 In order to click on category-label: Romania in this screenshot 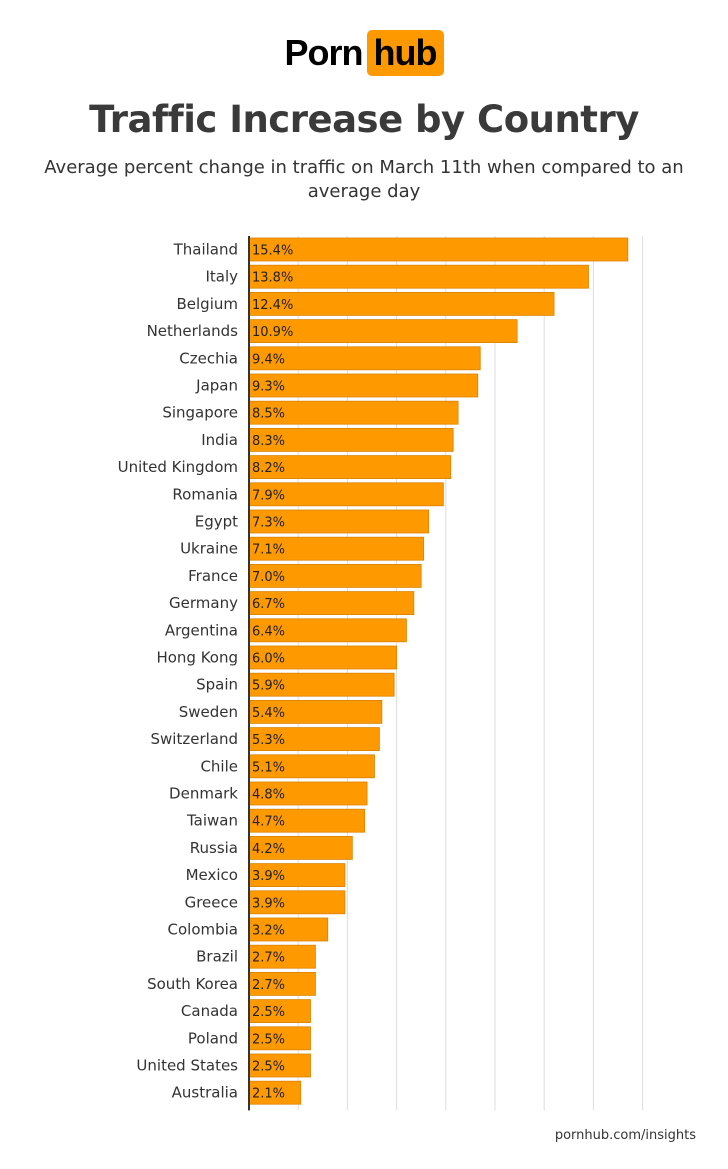, I will do `click(205, 494)`.